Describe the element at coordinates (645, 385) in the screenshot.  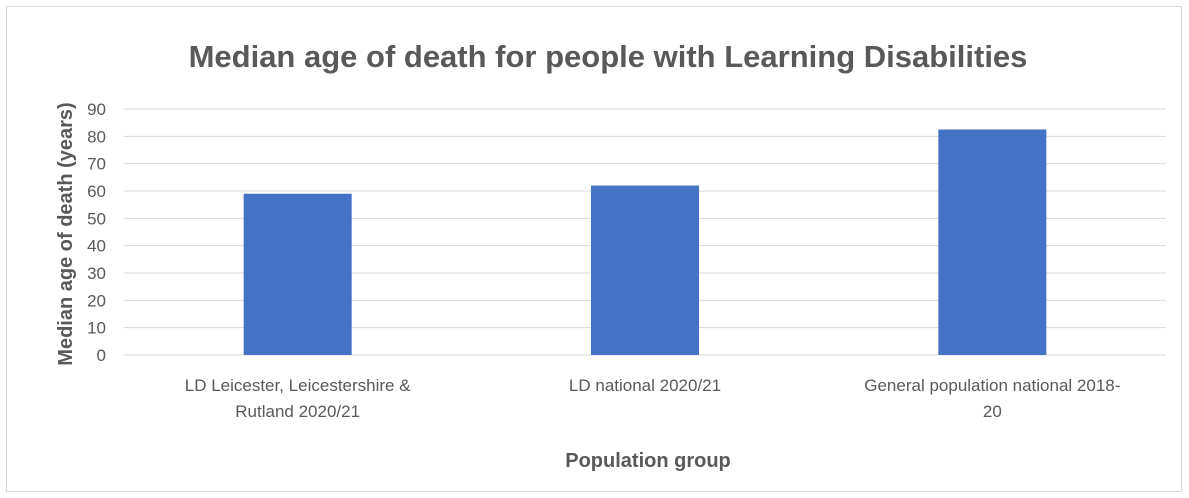
I see `x-category-label: LD national 2020/21` at that location.